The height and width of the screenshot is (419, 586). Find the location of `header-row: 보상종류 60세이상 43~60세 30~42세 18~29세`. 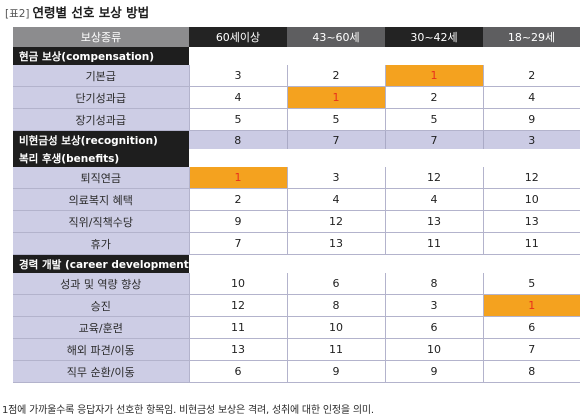

header-row: 보상종류 60세이상 43~60세 30~42세 18~29세 is located at coordinates (296, 37).